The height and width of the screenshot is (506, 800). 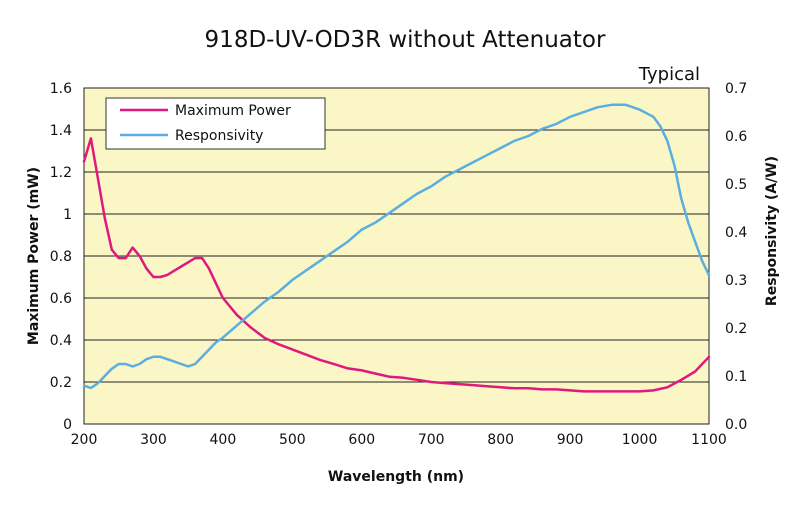 I want to click on legend-label-maximum-power: Maximum Power, so click(x=233, y=111).